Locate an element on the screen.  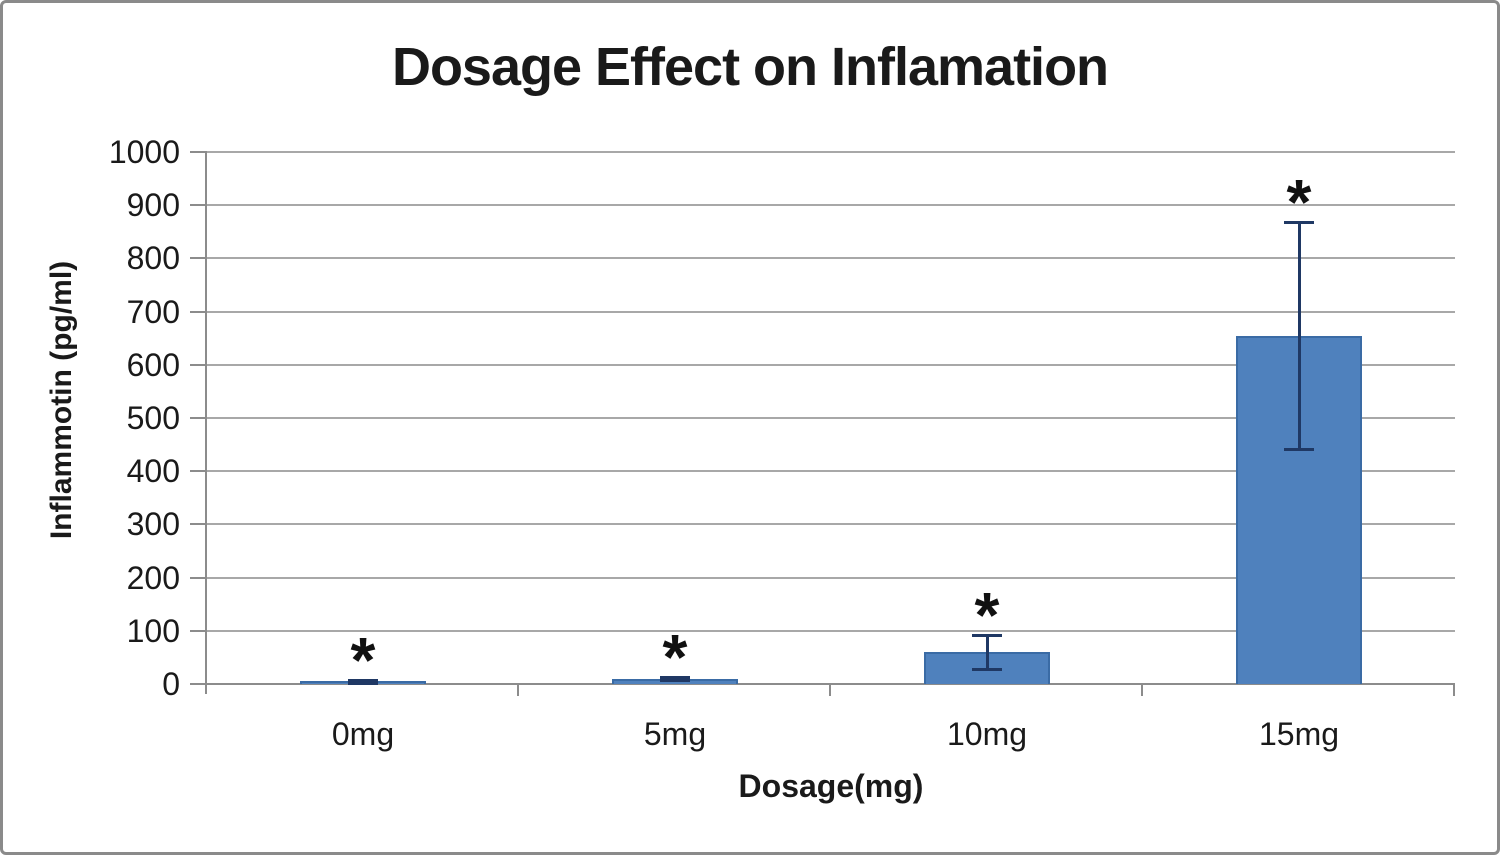
x-axis-tick-label: 5mg is located at coordinates (675, 734).